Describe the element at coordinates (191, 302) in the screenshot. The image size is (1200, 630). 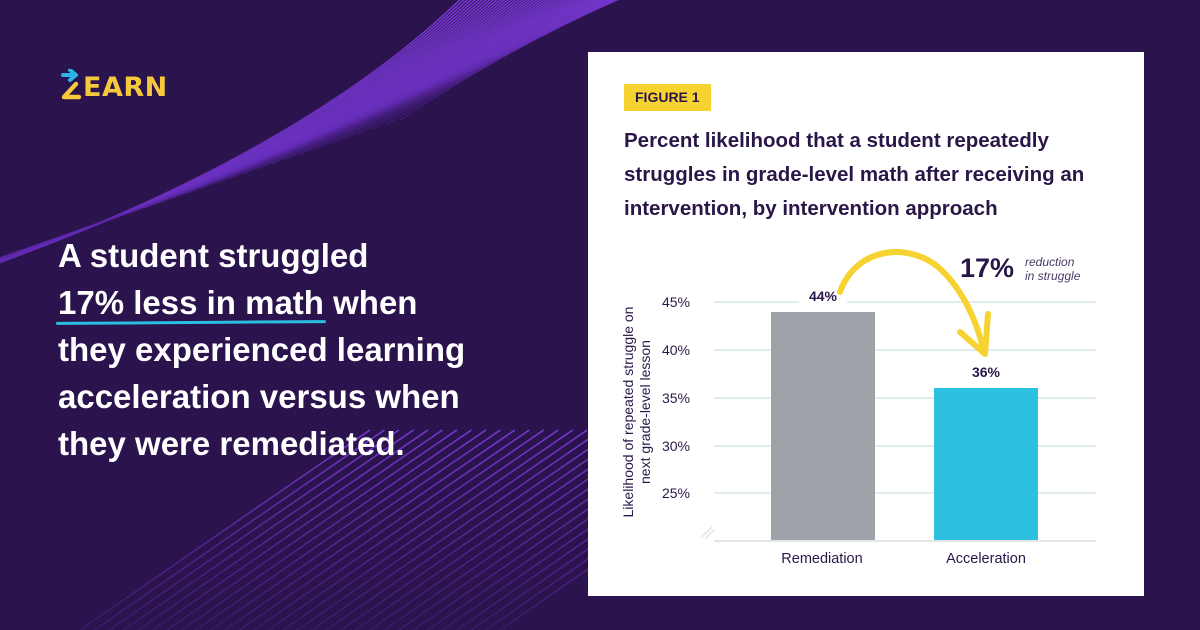
I see `headline-highlight: 17% less in math` at that location.